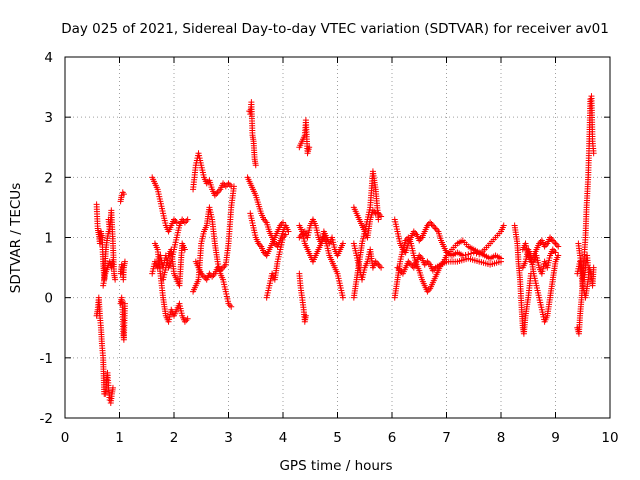  Describe the element at coordinates (335, 466) in the screenshot. I see `x-axis-label: GPS time / hours` at that location.